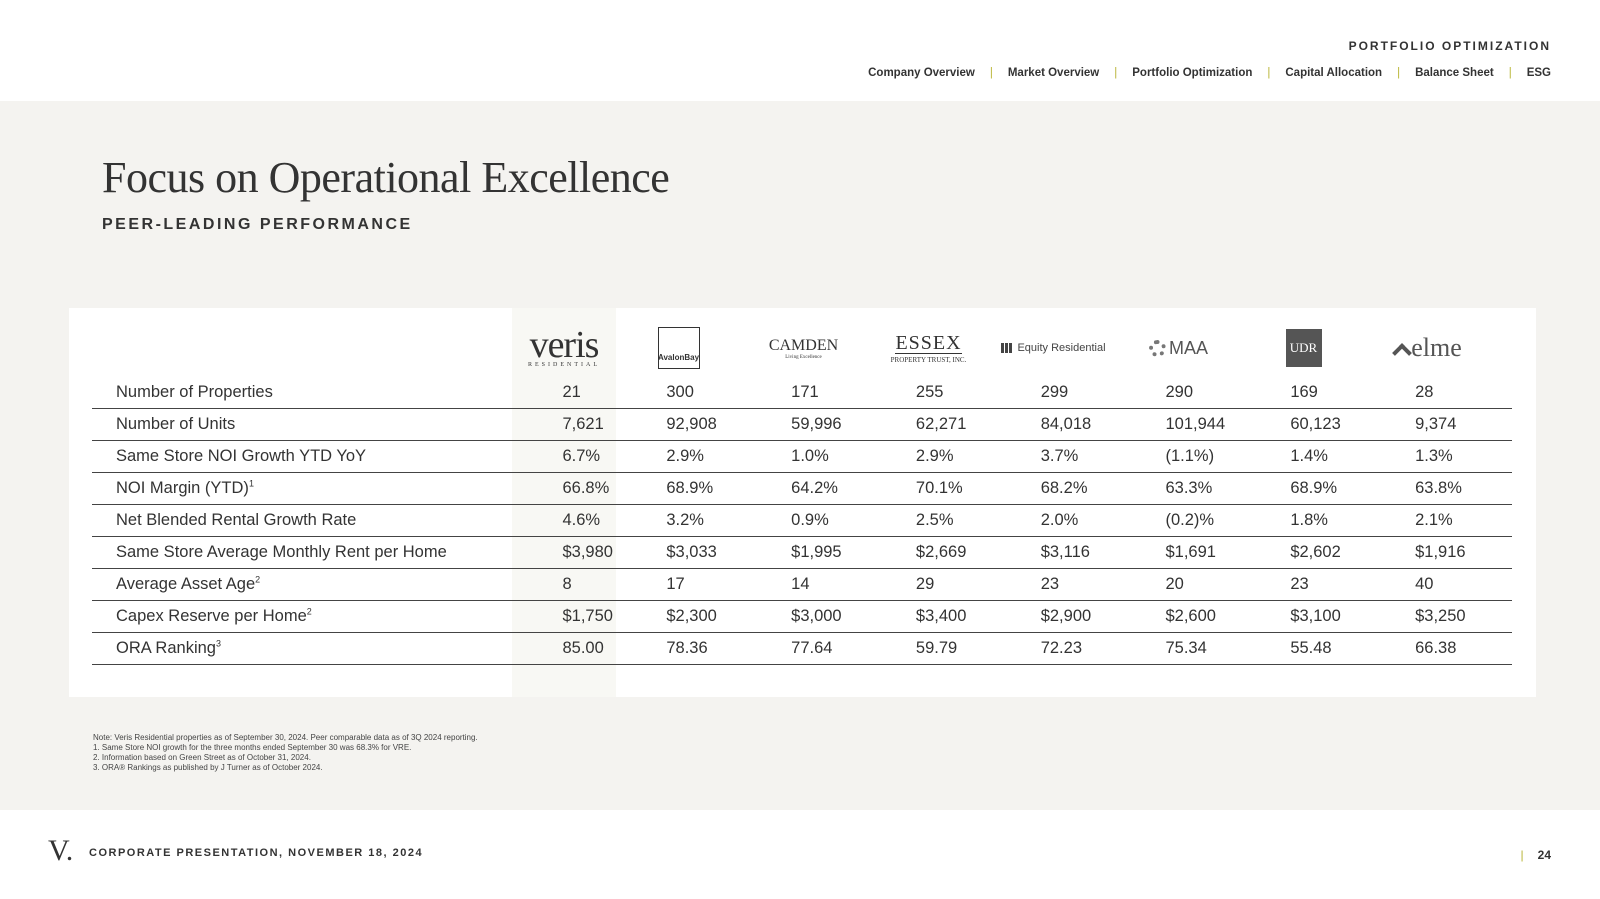  Describe the element at coordinates (1449, 648) in the screenshot. I see `table-cell: 66.38` at that location.